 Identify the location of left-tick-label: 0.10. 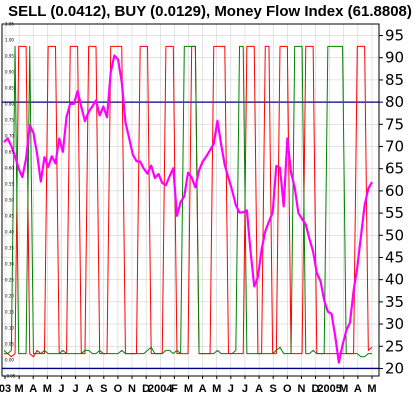
(9, 328).